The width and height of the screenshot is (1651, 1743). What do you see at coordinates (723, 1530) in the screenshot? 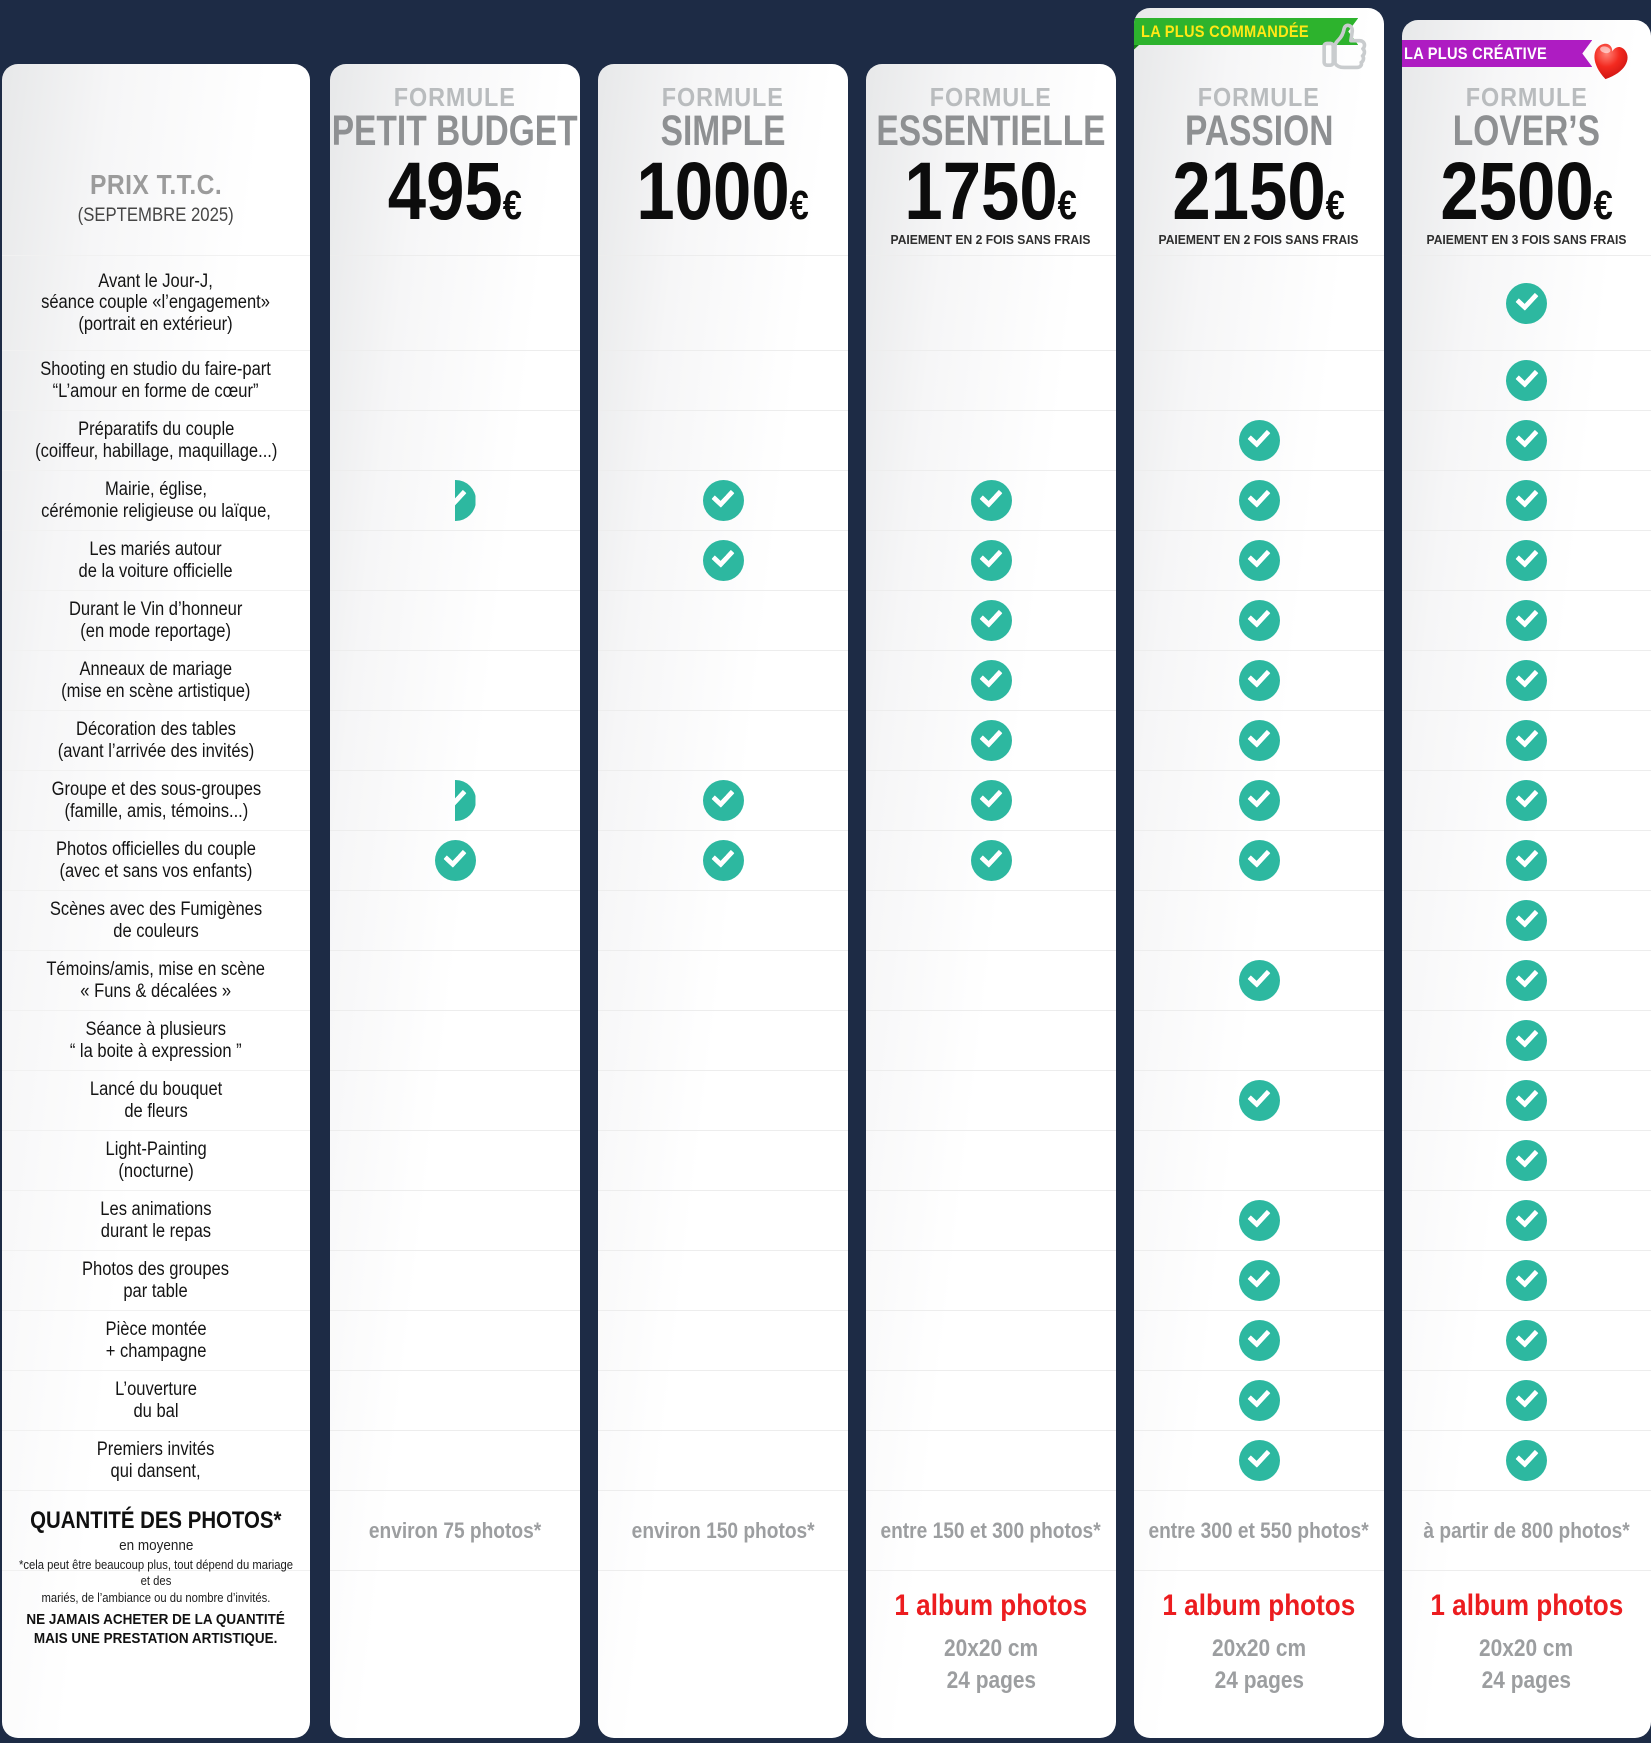
I see `quantity-value: environ 150 photos*` at bounding box center [723, 1530].